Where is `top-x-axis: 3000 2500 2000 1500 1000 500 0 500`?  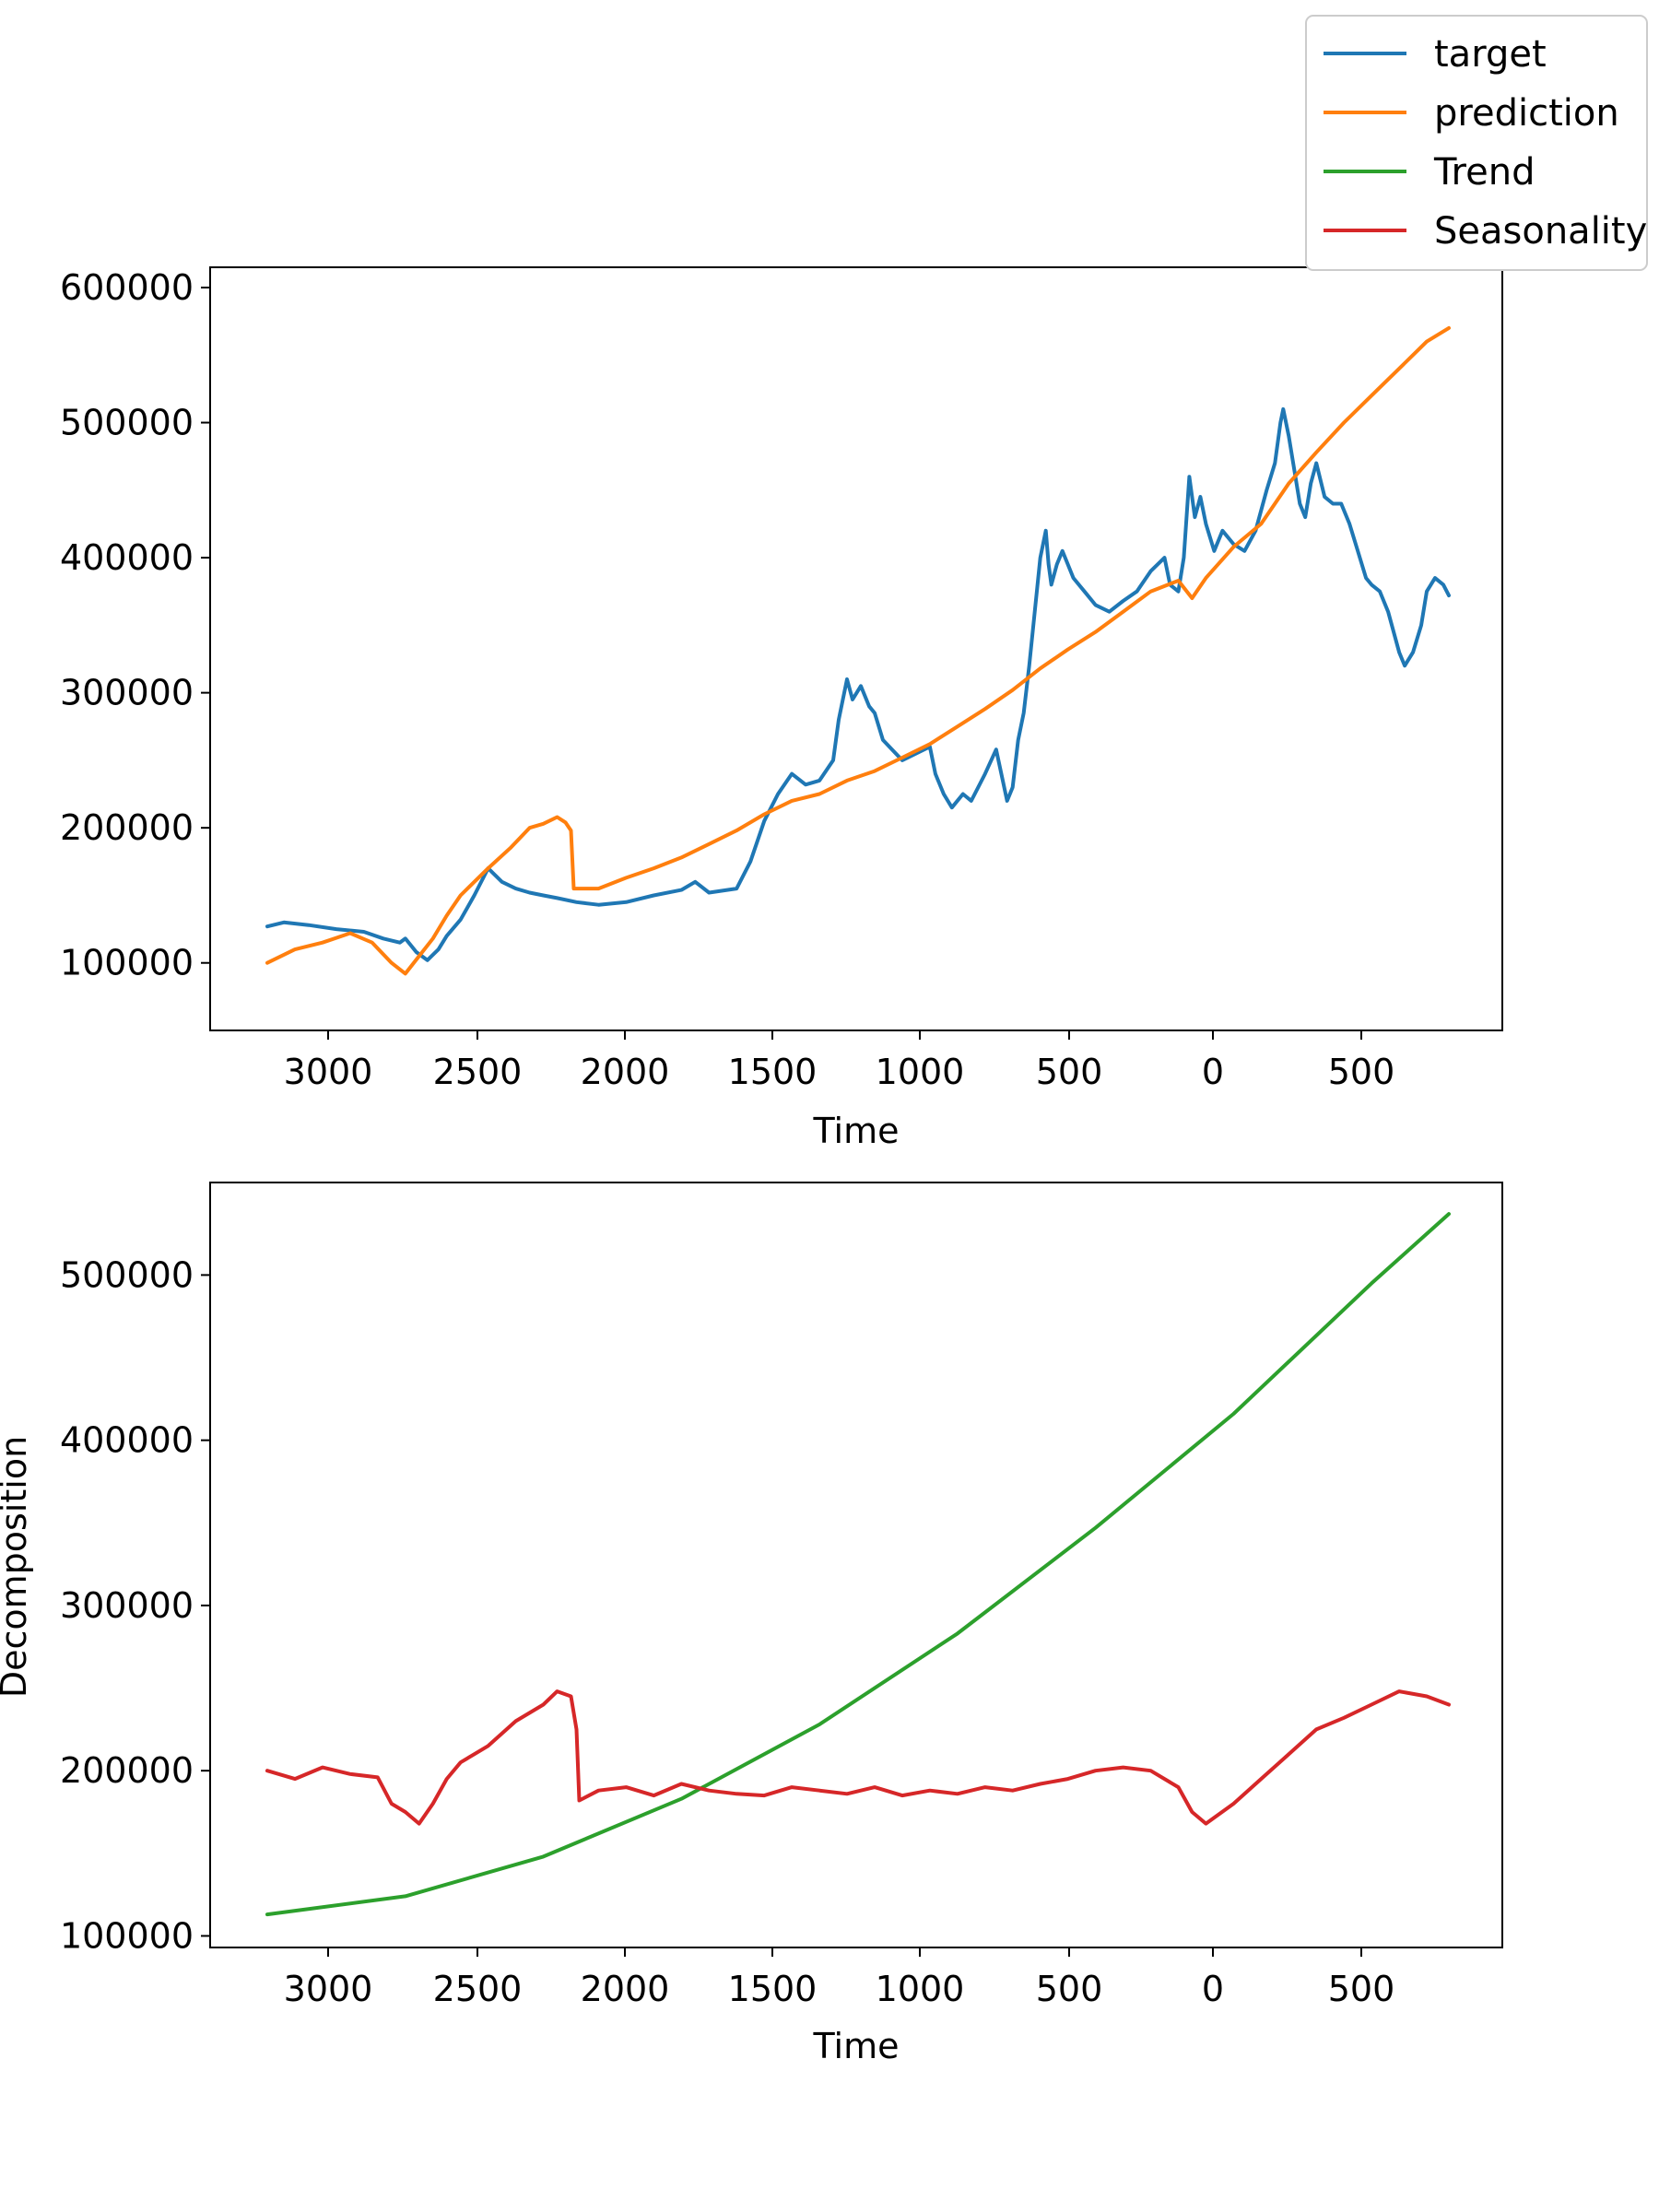 top-x-axis: 3000 2500 2000 1500 1000 500 0 500 is located at coordinates (839, 1061).